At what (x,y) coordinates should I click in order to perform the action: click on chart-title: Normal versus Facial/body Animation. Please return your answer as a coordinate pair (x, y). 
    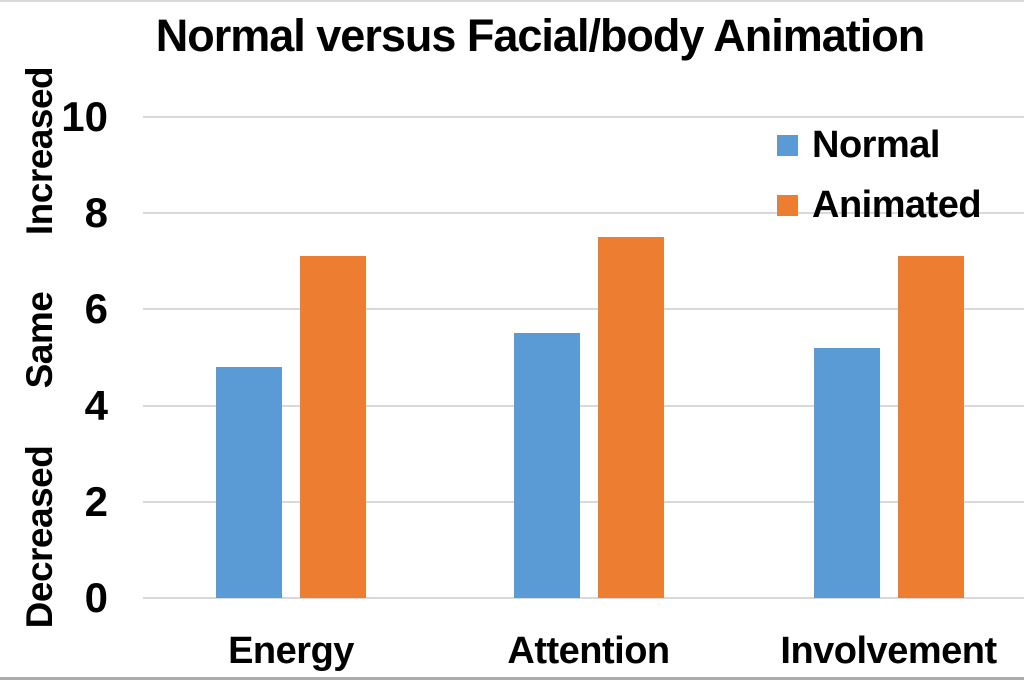
    Looking at the image, I should click on (540, 35).